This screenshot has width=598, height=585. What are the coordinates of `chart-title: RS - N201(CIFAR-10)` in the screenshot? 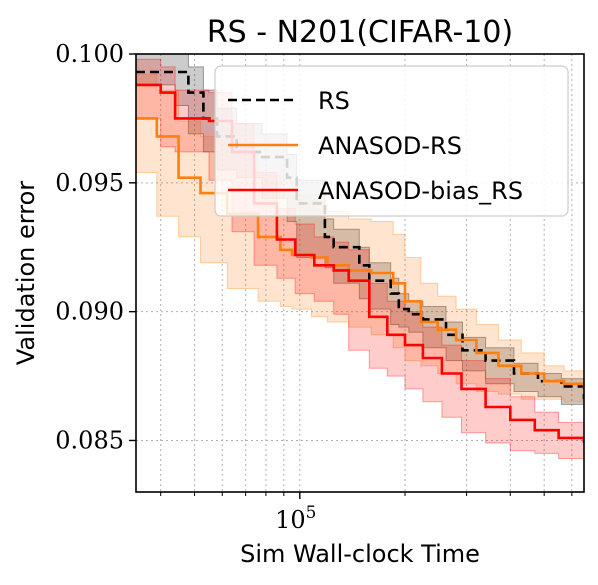 It's located at (360, 32).